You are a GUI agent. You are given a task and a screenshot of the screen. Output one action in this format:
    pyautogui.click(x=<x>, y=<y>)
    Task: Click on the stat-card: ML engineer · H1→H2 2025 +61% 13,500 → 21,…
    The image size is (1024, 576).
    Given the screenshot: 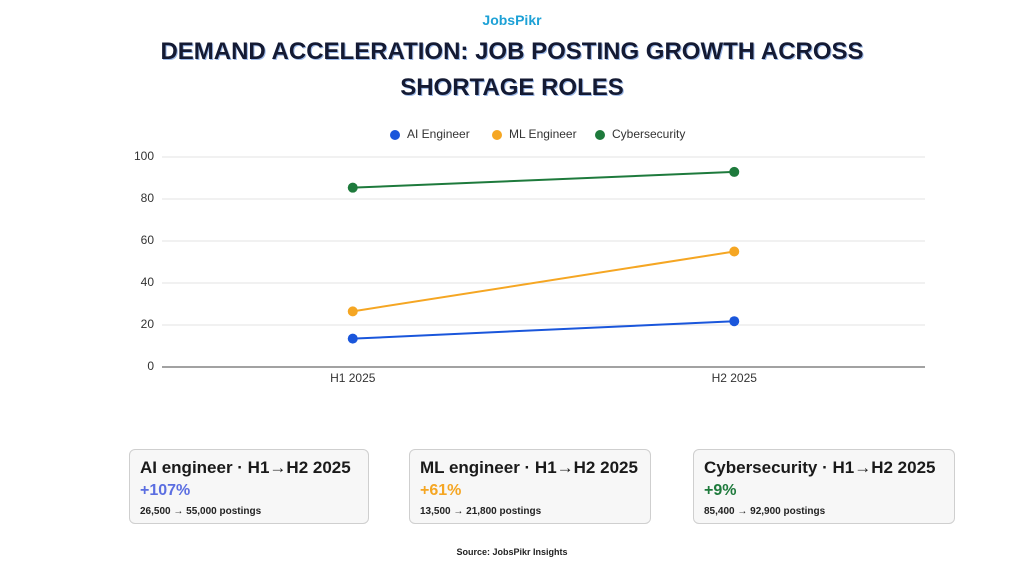 What is the action you would take?
    pyautogui.click(x=530, y=486)
    